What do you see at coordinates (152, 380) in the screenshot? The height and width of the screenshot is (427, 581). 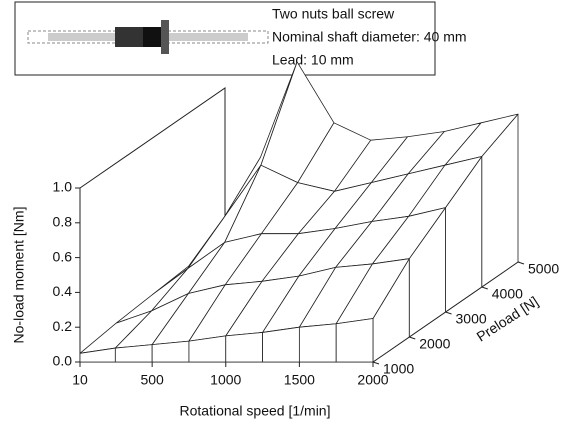 I see `x-tick-label: 500` at bounding box center [152, 380].